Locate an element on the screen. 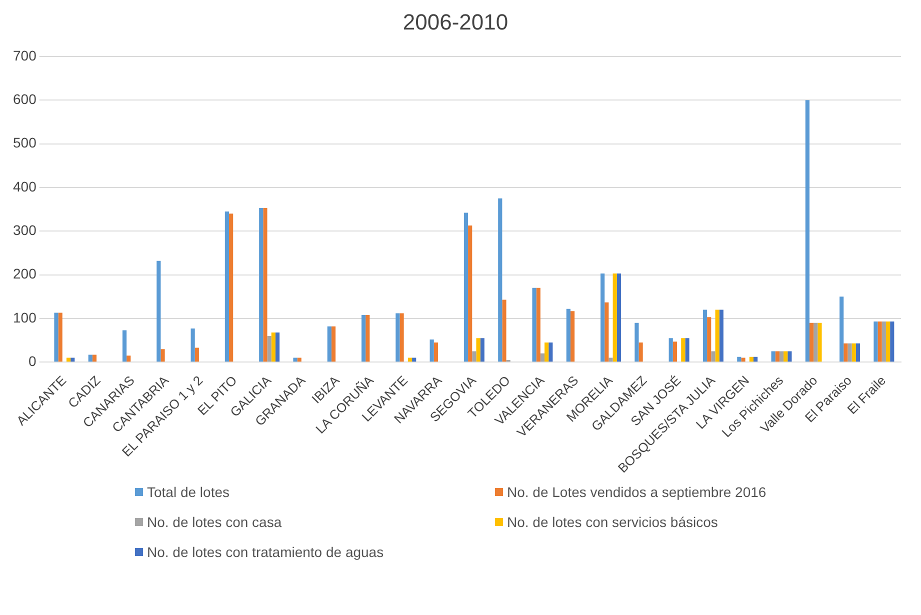 The height and width of the screenshot is (615, 921). legend-label: No. de lotes con casa is located at coordinates (214, 522).